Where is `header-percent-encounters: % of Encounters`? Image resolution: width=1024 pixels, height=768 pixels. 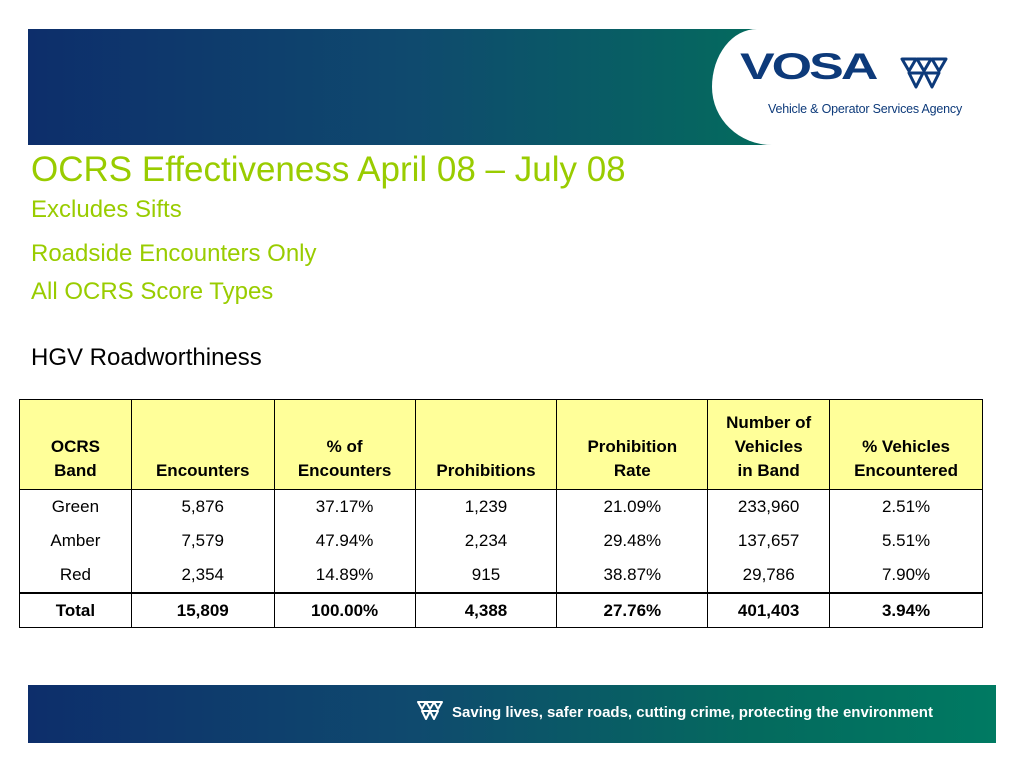 header-percent-encounters: % of Encounters is located at coordinates (344, 444).